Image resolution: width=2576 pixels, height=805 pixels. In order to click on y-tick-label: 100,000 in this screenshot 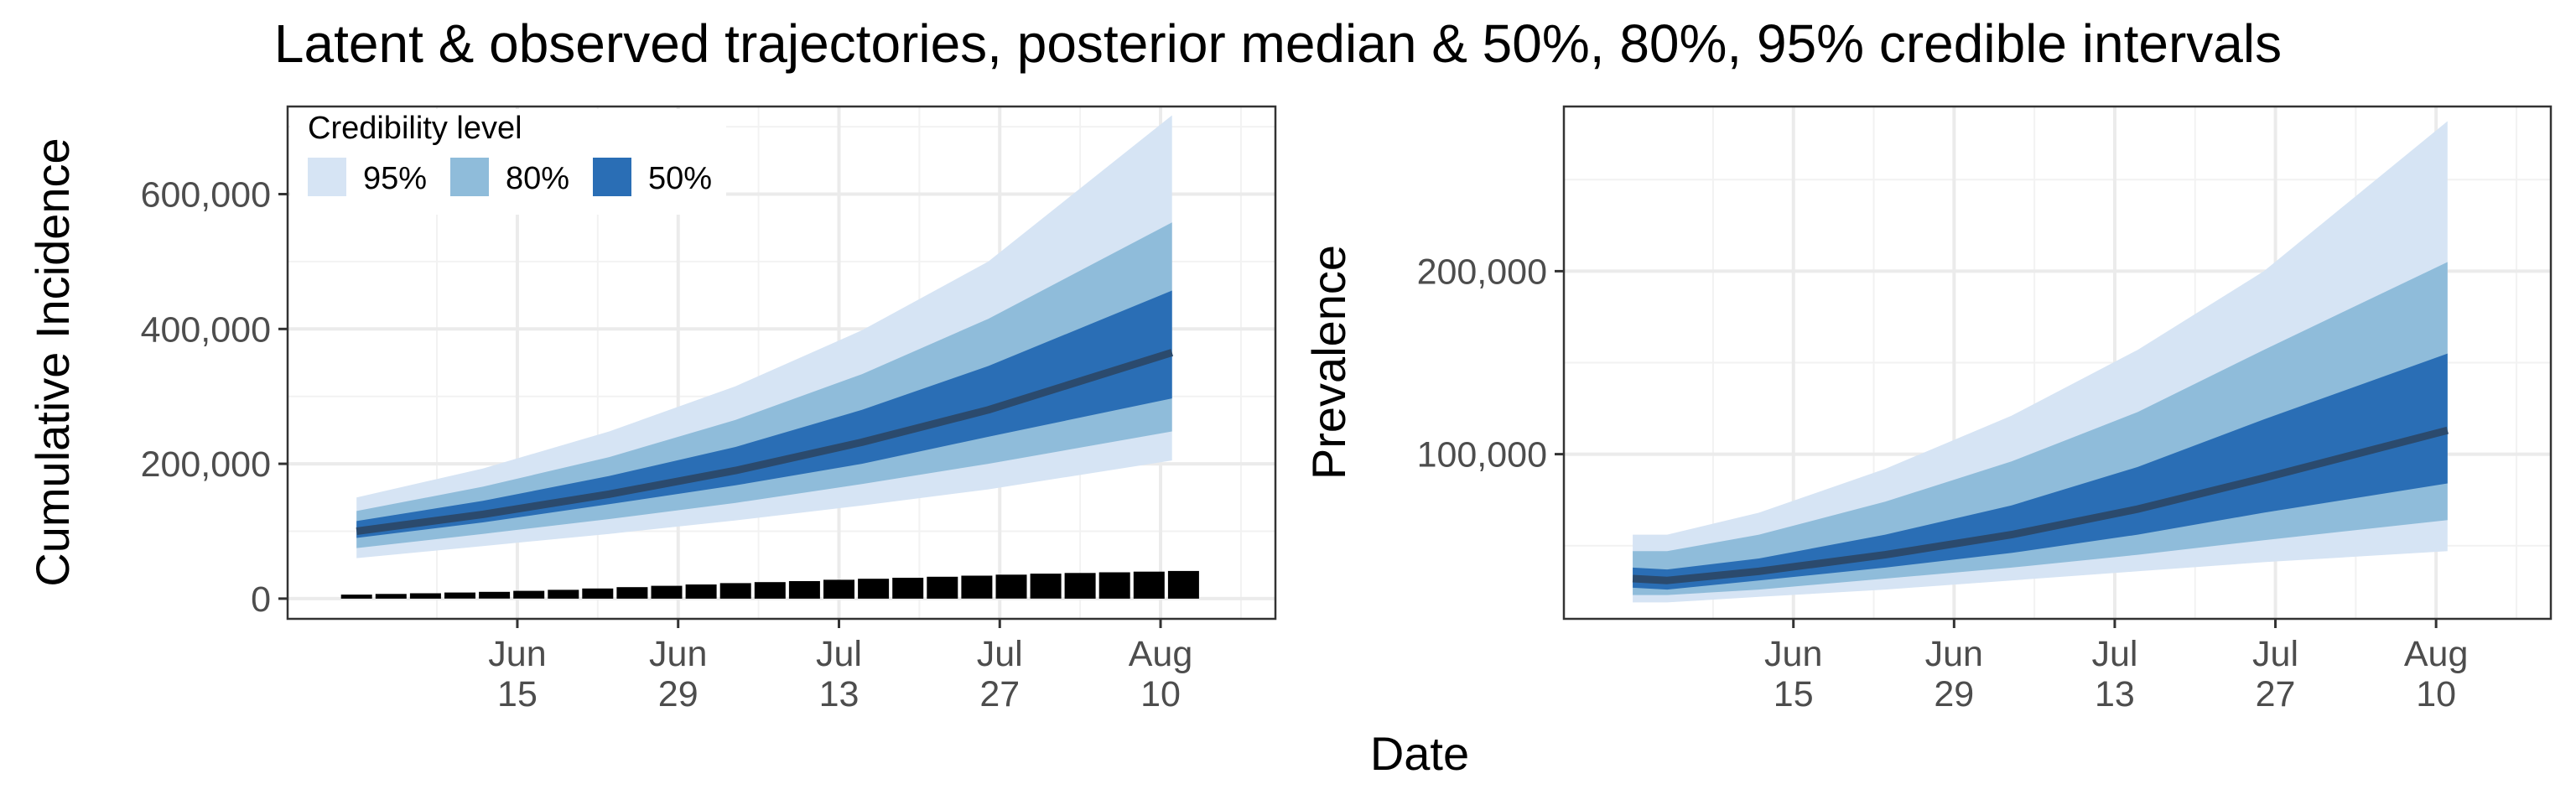, I will do `click(1482, 455)`.